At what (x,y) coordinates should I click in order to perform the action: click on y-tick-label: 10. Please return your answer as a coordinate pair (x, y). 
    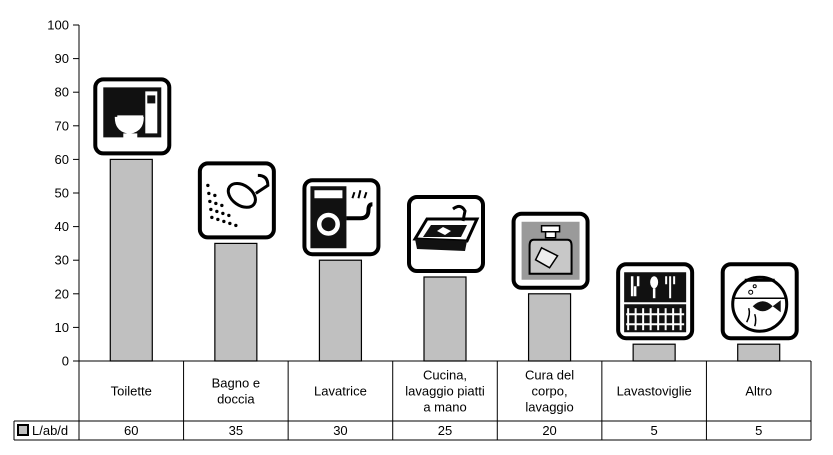
    Looking at the image, I should click on (62, 327).